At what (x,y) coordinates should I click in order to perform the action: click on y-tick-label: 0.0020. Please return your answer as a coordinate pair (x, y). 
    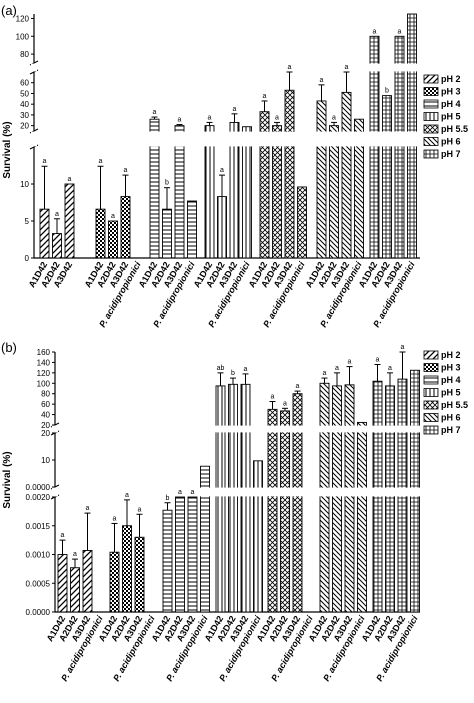
    Looking at the image, I should click on (38, 497).